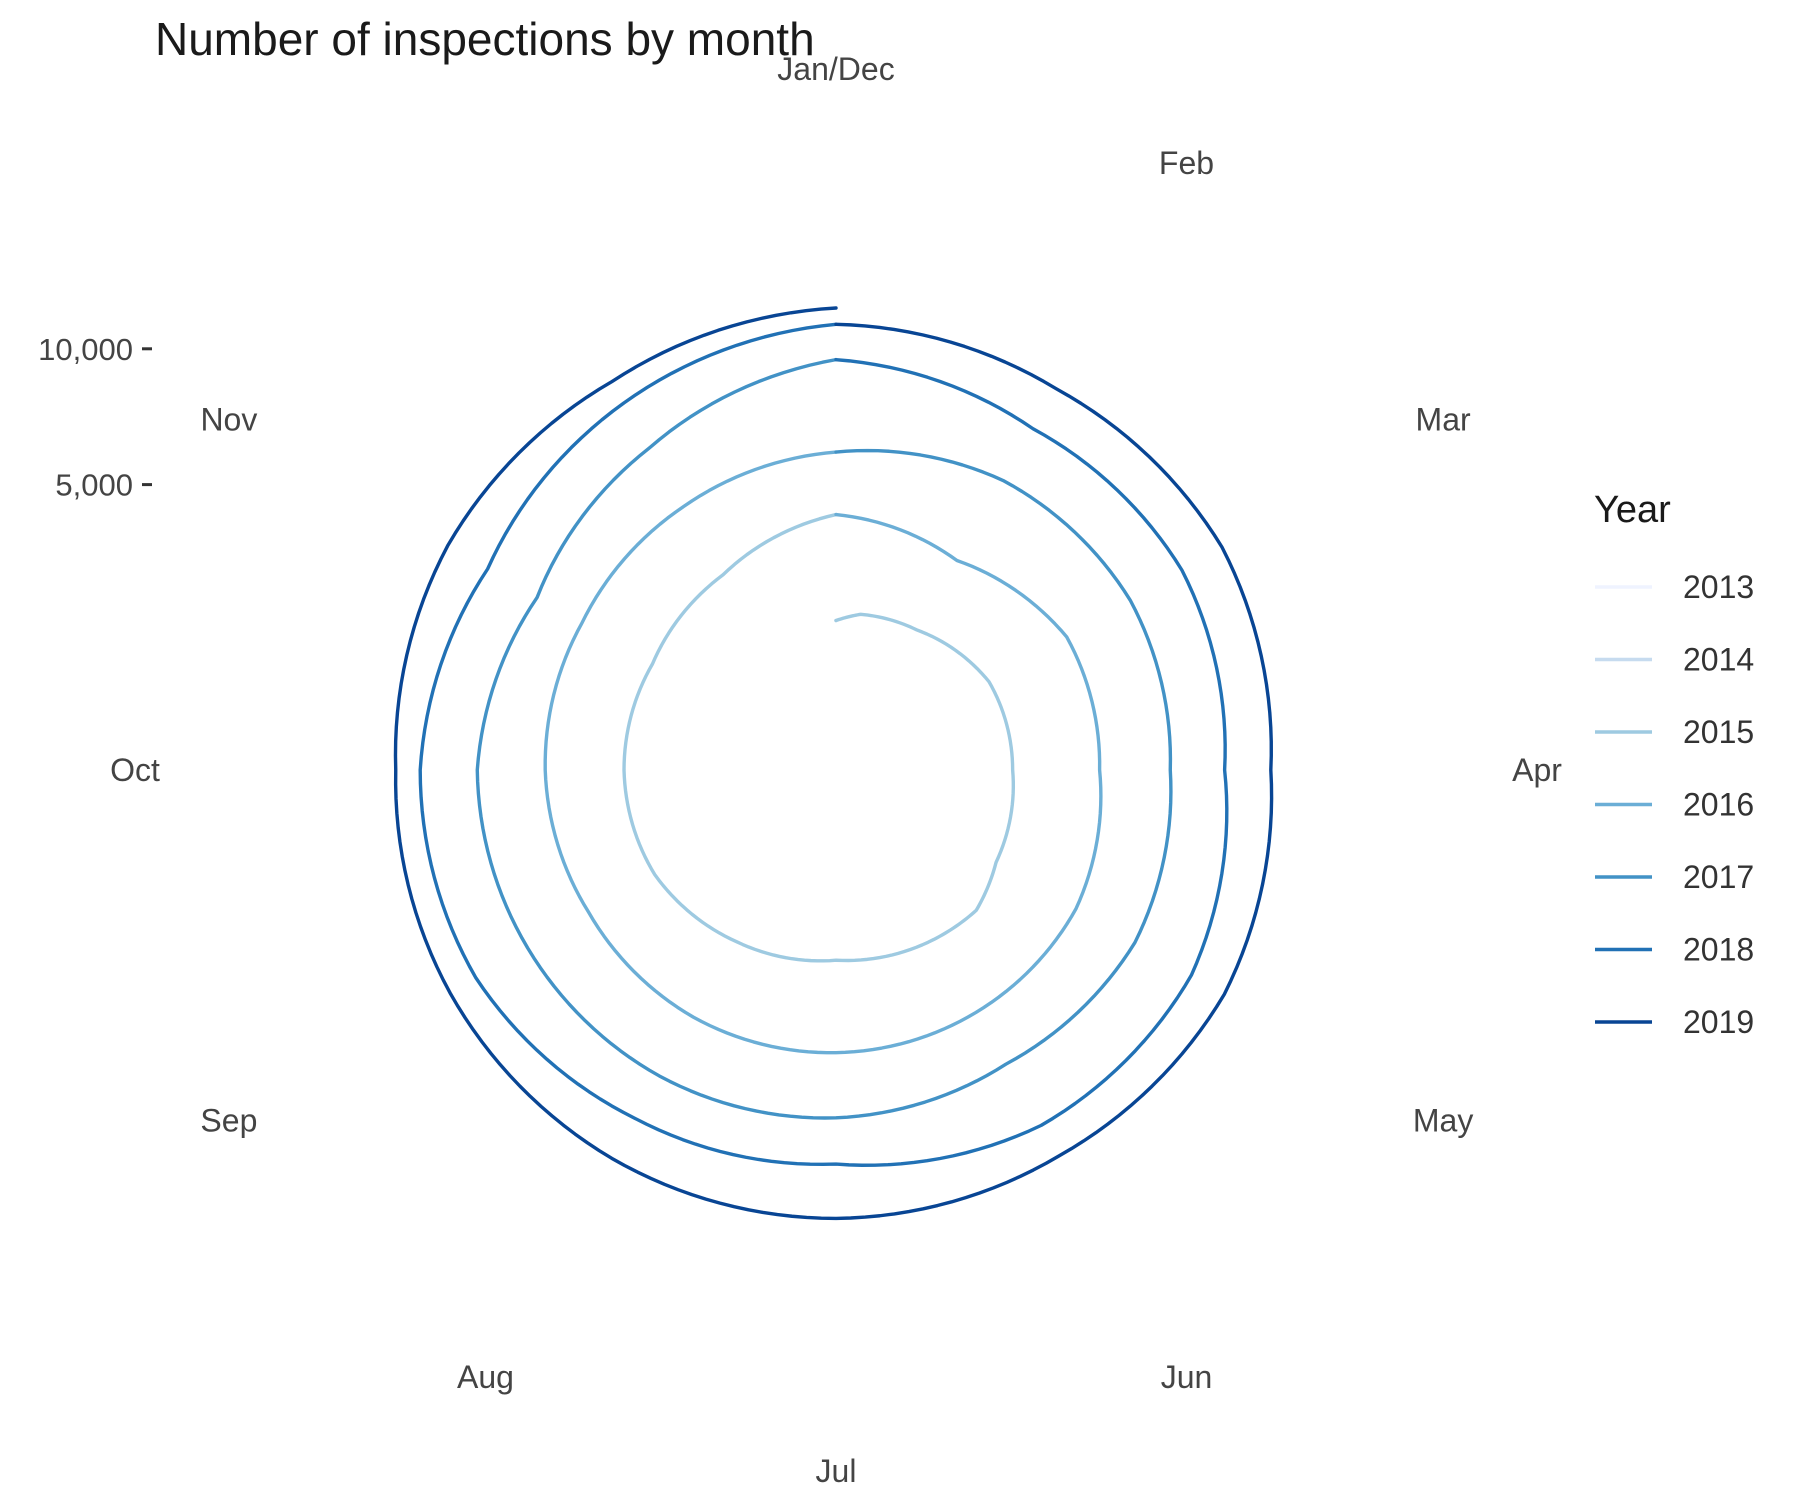 This screenshot has width=1800, height=1500. What do you see at coordinates (228, 420) in the screenshot?
I see `month-label: Nov` at bounding box center [228, 420].